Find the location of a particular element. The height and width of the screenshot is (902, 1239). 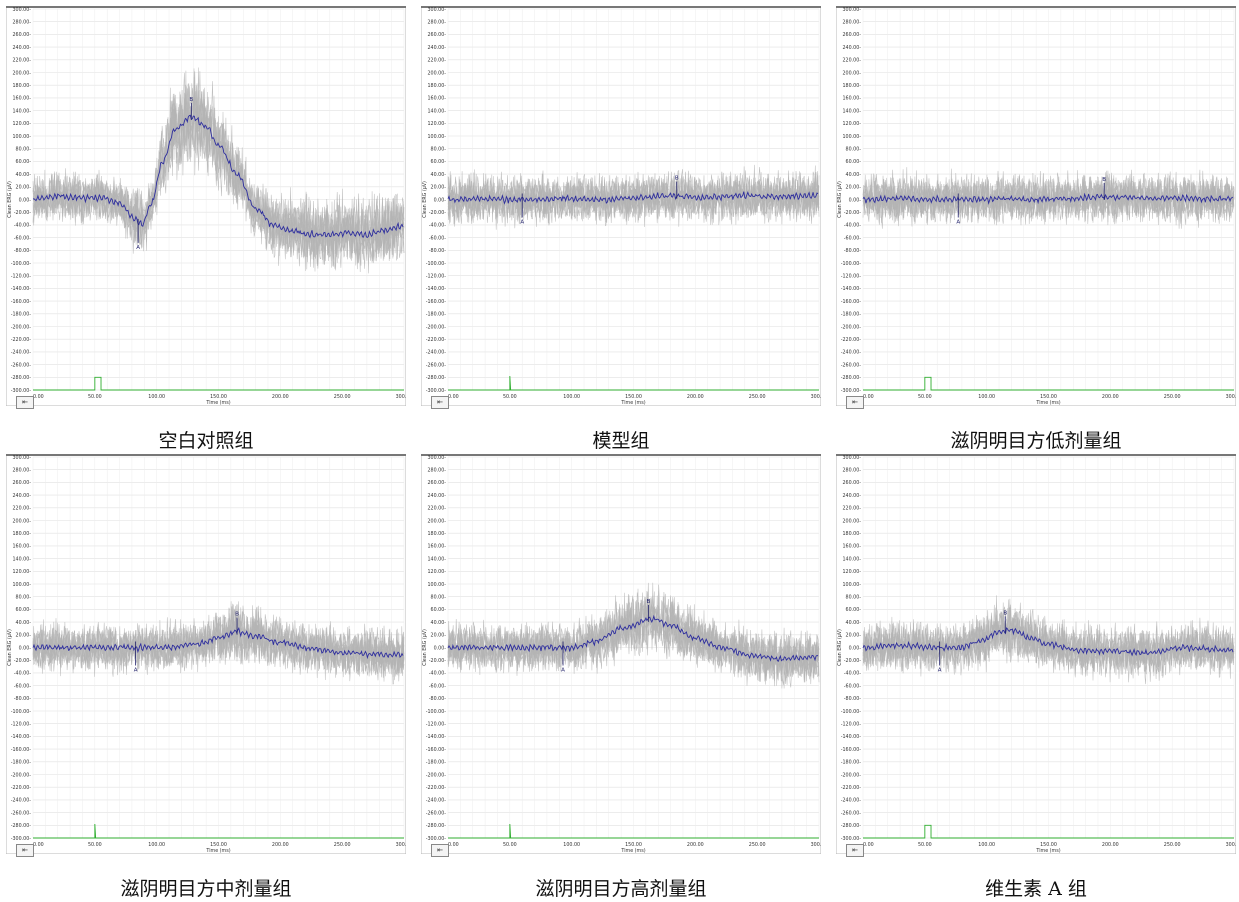

y-tick-label: -120.00- is located at coordinates (851, 725).